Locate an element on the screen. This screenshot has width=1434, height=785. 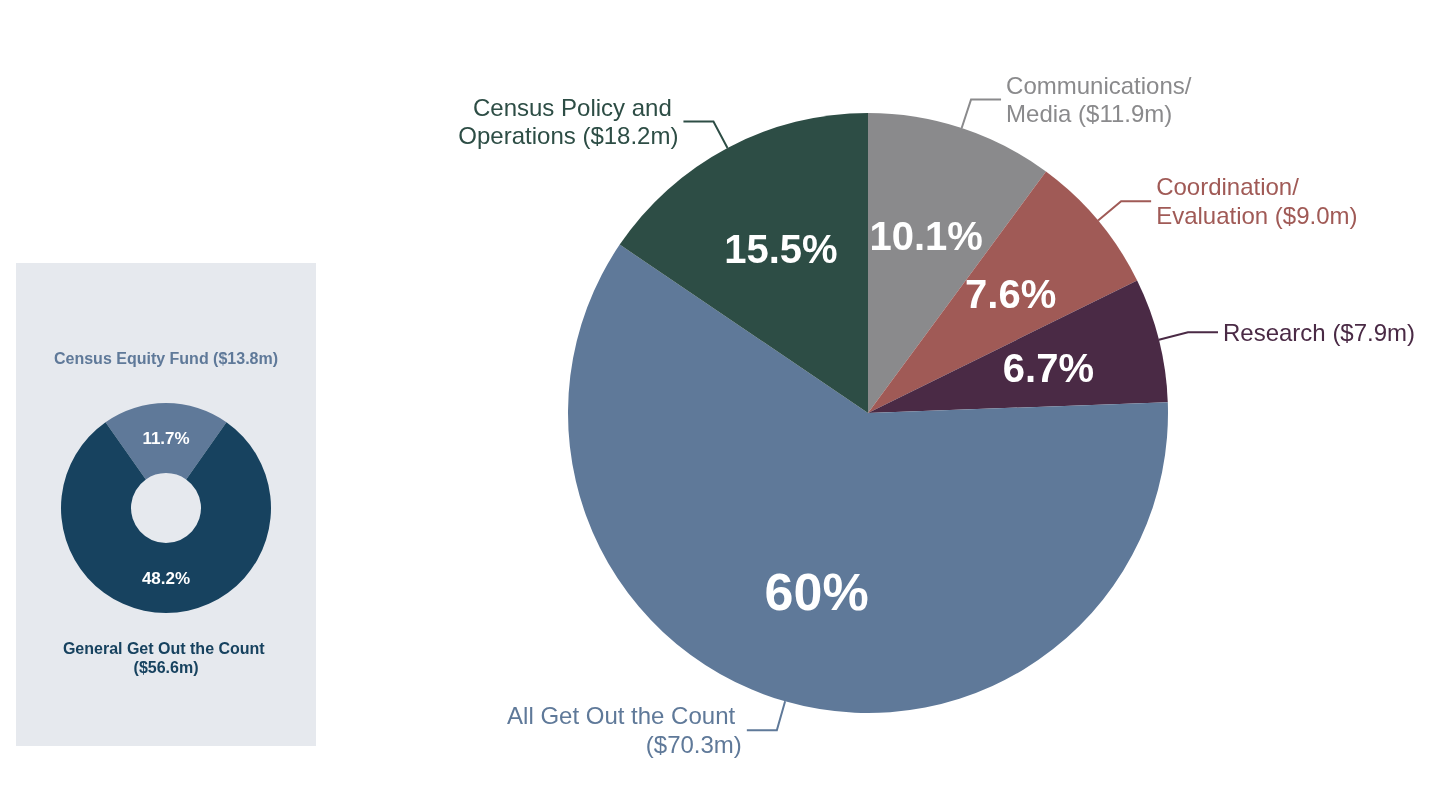
slice-label: Census Equity Fund ($13.8m) is located at coordinates (166, 358).